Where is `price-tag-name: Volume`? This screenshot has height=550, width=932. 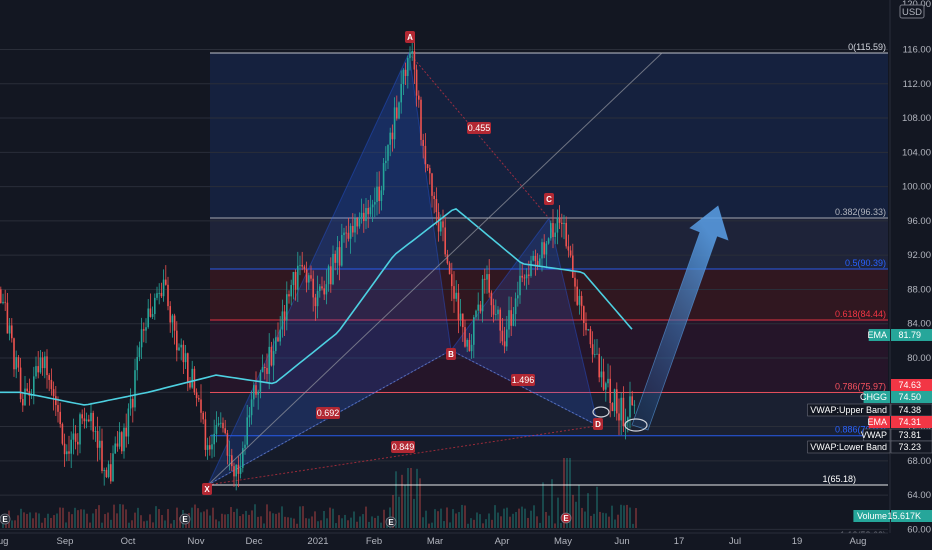 price-tag-name: Volume is located at coordinates (872, 516).